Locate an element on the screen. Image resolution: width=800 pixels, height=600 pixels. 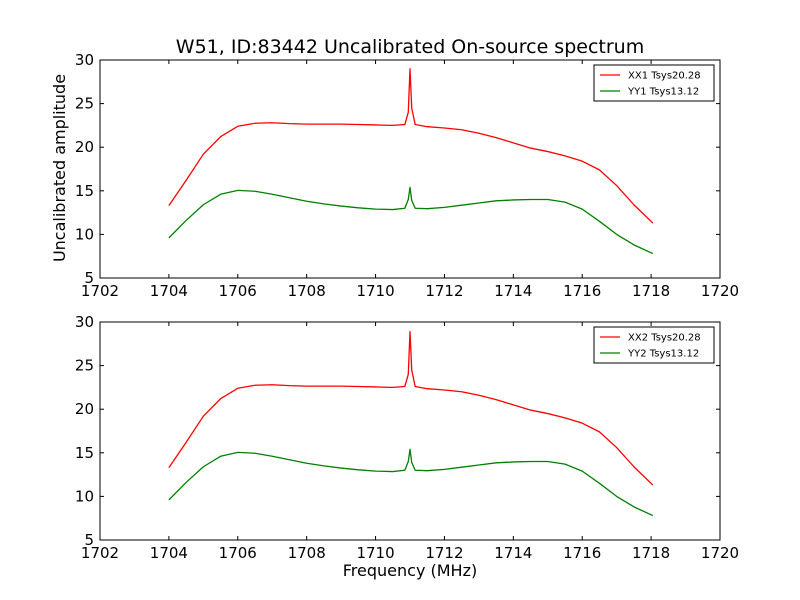
y-axis-label: Uncalibrated amplitude is located at coordinates (59, 168).